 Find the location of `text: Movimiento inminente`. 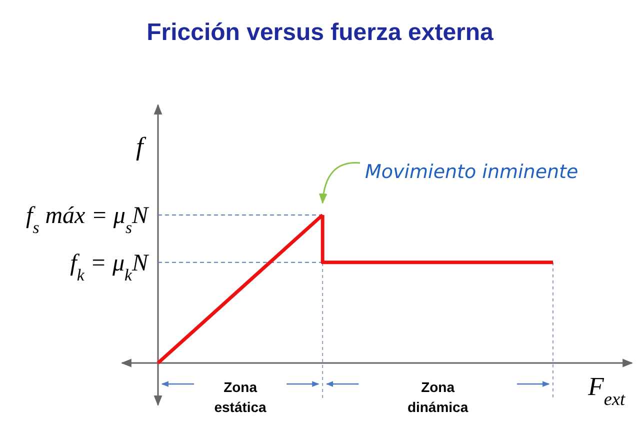

text: Movimiento inminente is located at coordinates (471, 172).